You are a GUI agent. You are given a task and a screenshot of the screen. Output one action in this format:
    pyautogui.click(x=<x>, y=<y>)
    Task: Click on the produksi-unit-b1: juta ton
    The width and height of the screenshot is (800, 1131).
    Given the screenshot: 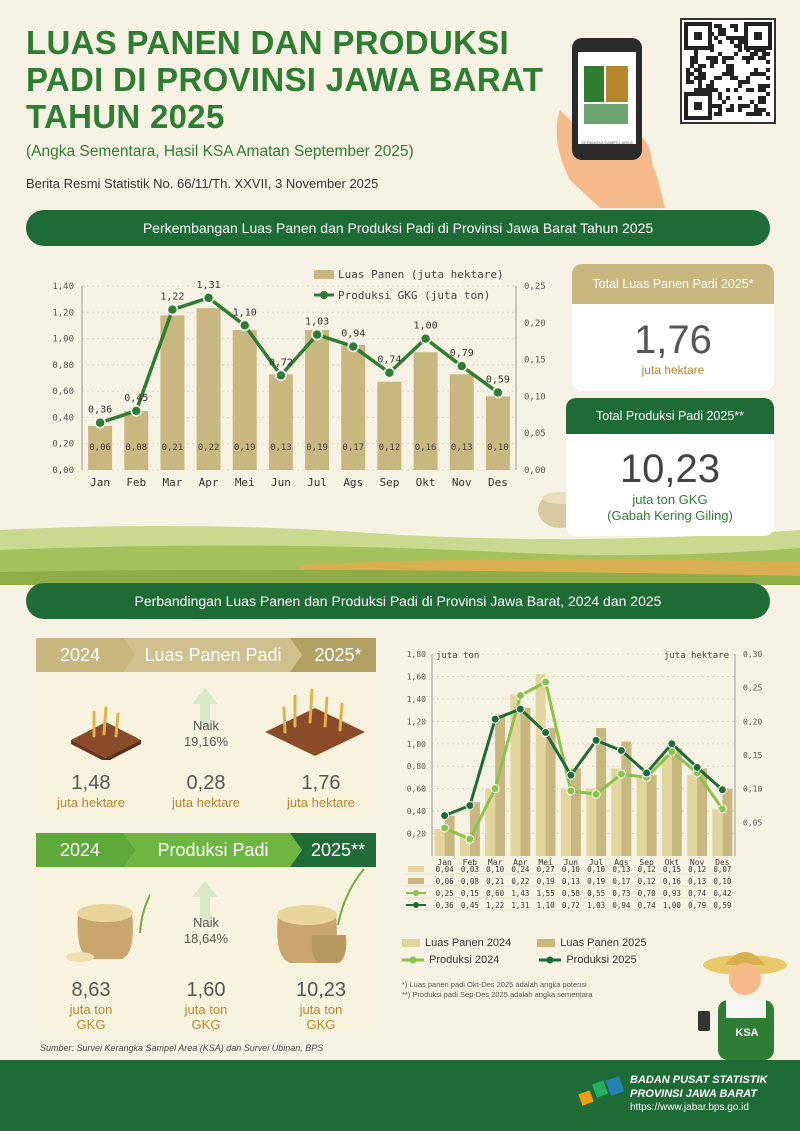 What is the action you would take?
    pyautogui.click(x=321, y=1009)
    